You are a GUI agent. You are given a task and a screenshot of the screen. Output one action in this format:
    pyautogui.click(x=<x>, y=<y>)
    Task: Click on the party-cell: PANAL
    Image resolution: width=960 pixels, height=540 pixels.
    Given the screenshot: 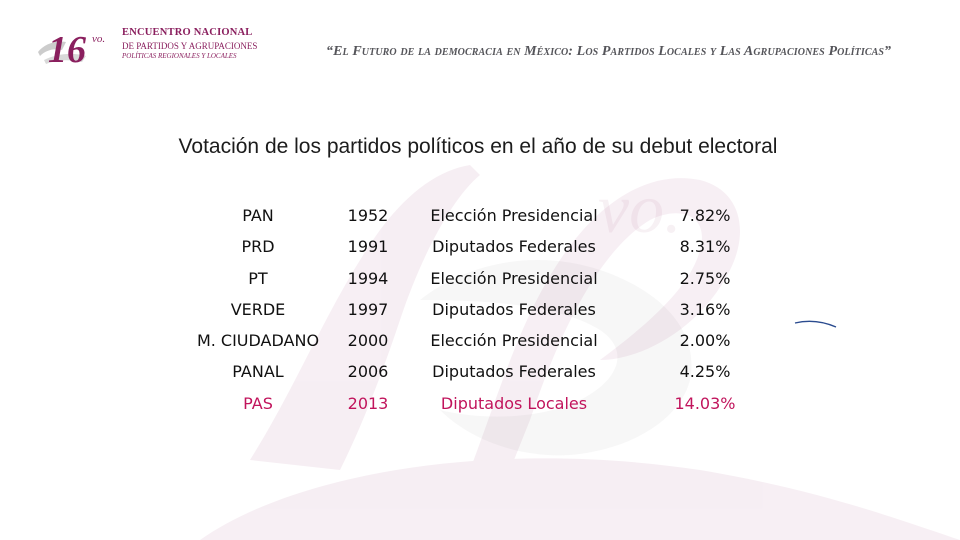 What is the action you would take?
    pyautogui.click(x=258, y=371)
    